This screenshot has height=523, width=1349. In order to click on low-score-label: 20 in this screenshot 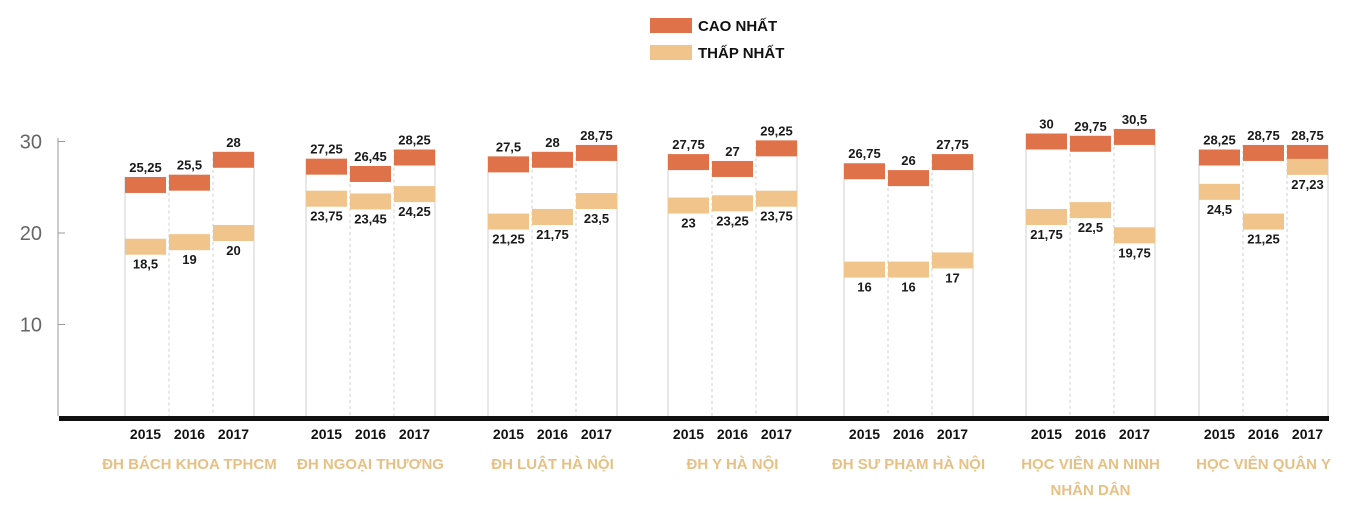, I will do `click(233, 250)`.